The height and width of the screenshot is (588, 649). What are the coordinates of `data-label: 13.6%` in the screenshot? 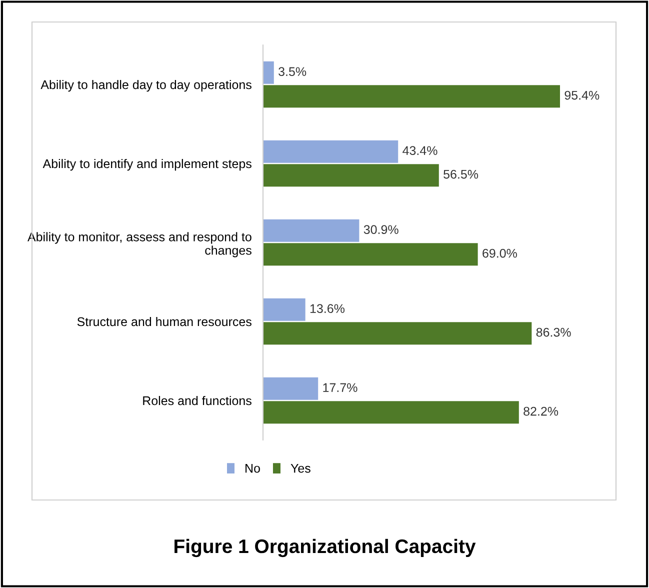 It's located at (327, 309).